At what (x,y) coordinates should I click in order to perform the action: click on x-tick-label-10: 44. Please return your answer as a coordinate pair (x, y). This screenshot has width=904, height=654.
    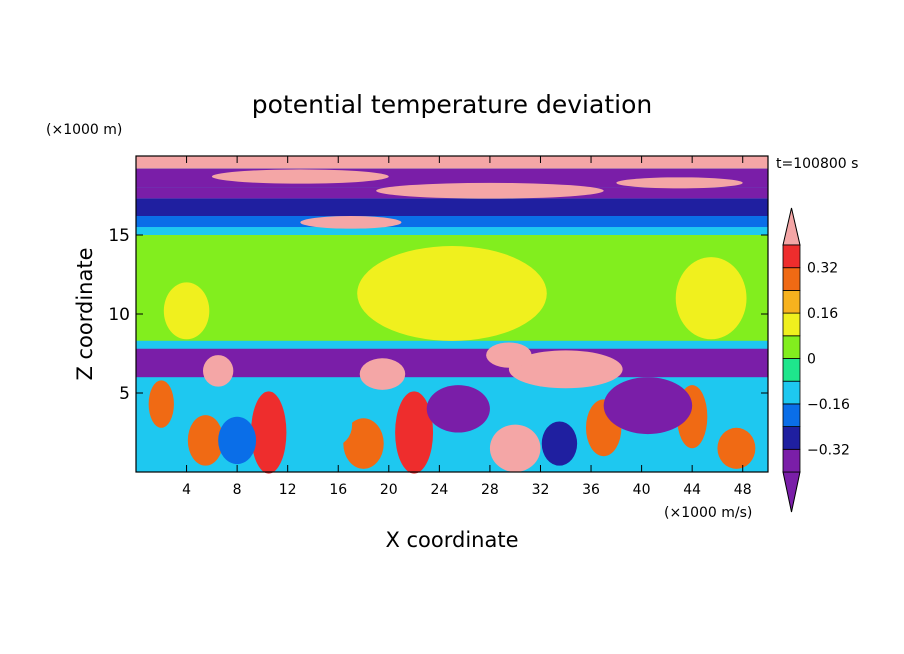
    Looking at the image, I should click on (692, 490).